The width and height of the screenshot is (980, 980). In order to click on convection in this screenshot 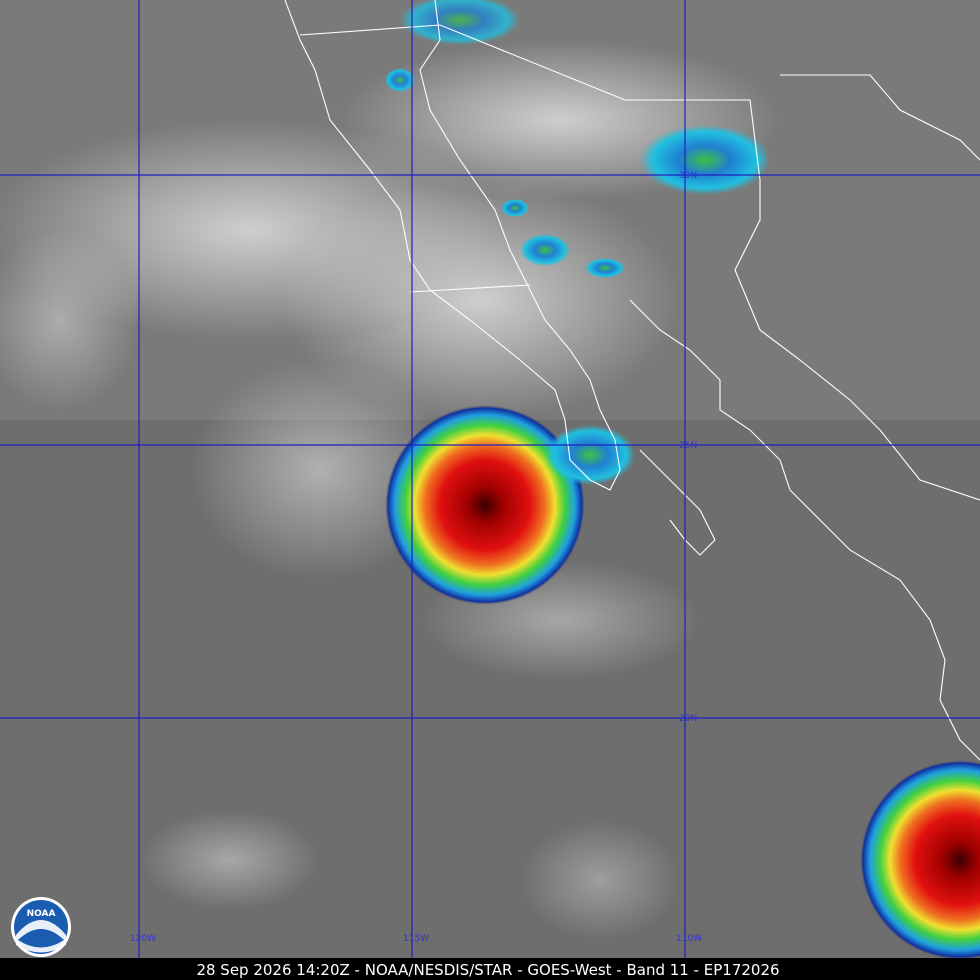, I will do `click(577, 139)`.